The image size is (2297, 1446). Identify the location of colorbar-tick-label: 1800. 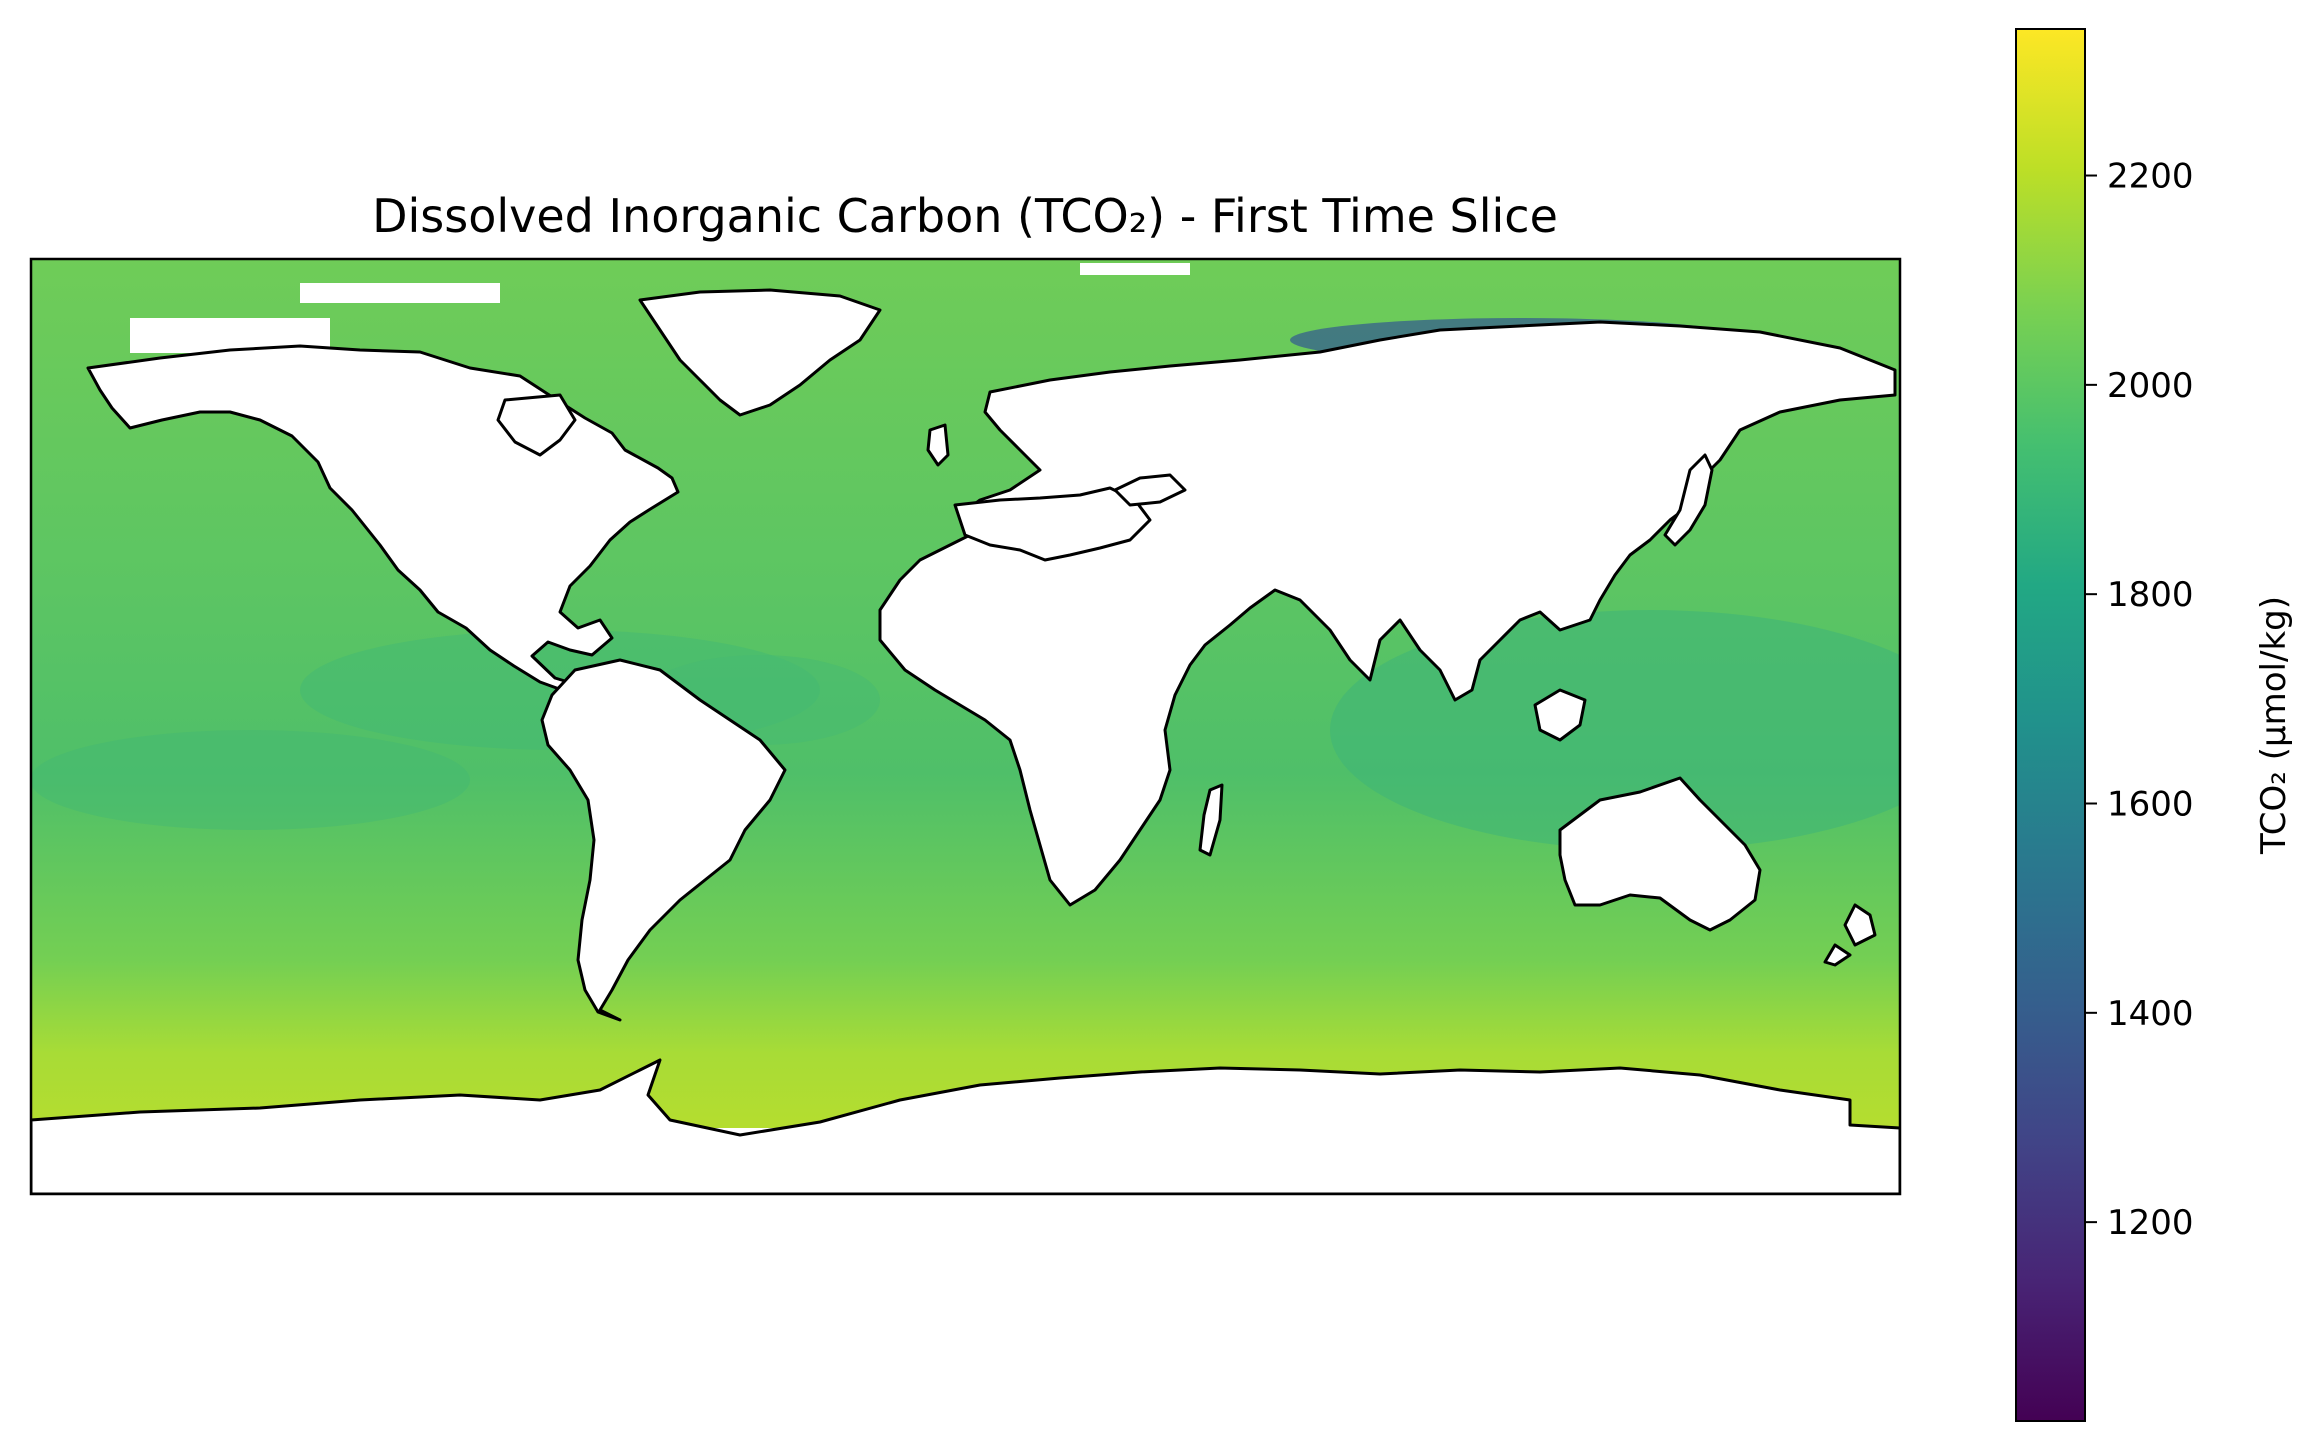
(2150, 595).